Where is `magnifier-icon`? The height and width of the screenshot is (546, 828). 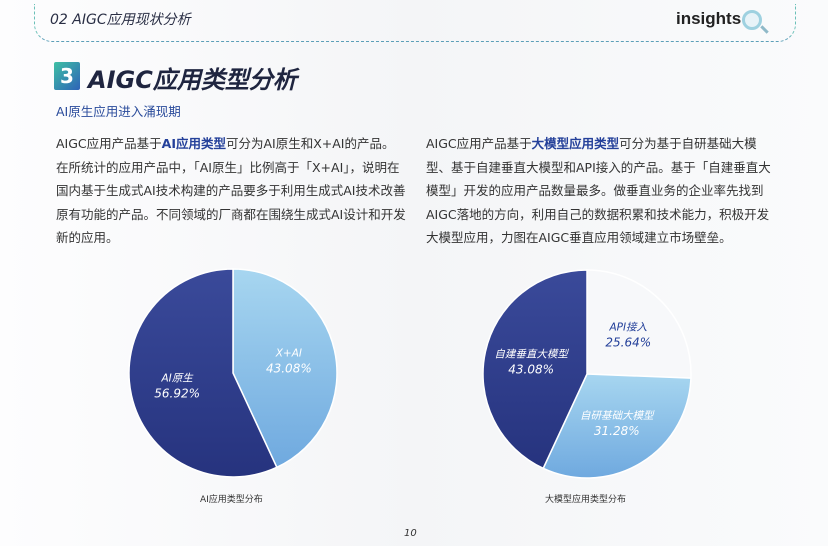 magnifier-icon is located at coordinates (752, 20).